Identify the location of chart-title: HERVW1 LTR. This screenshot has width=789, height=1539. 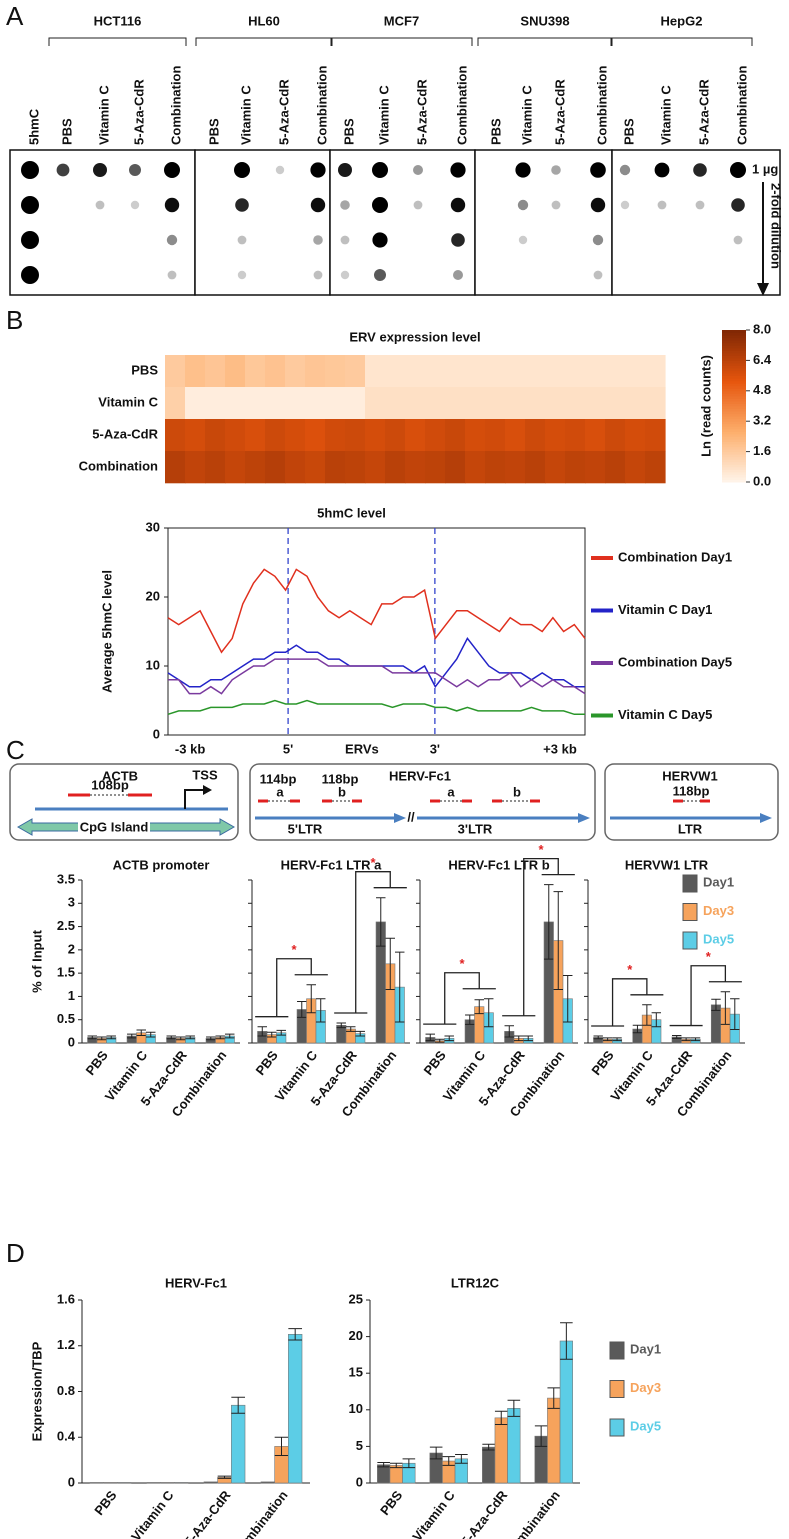
(667, 864).